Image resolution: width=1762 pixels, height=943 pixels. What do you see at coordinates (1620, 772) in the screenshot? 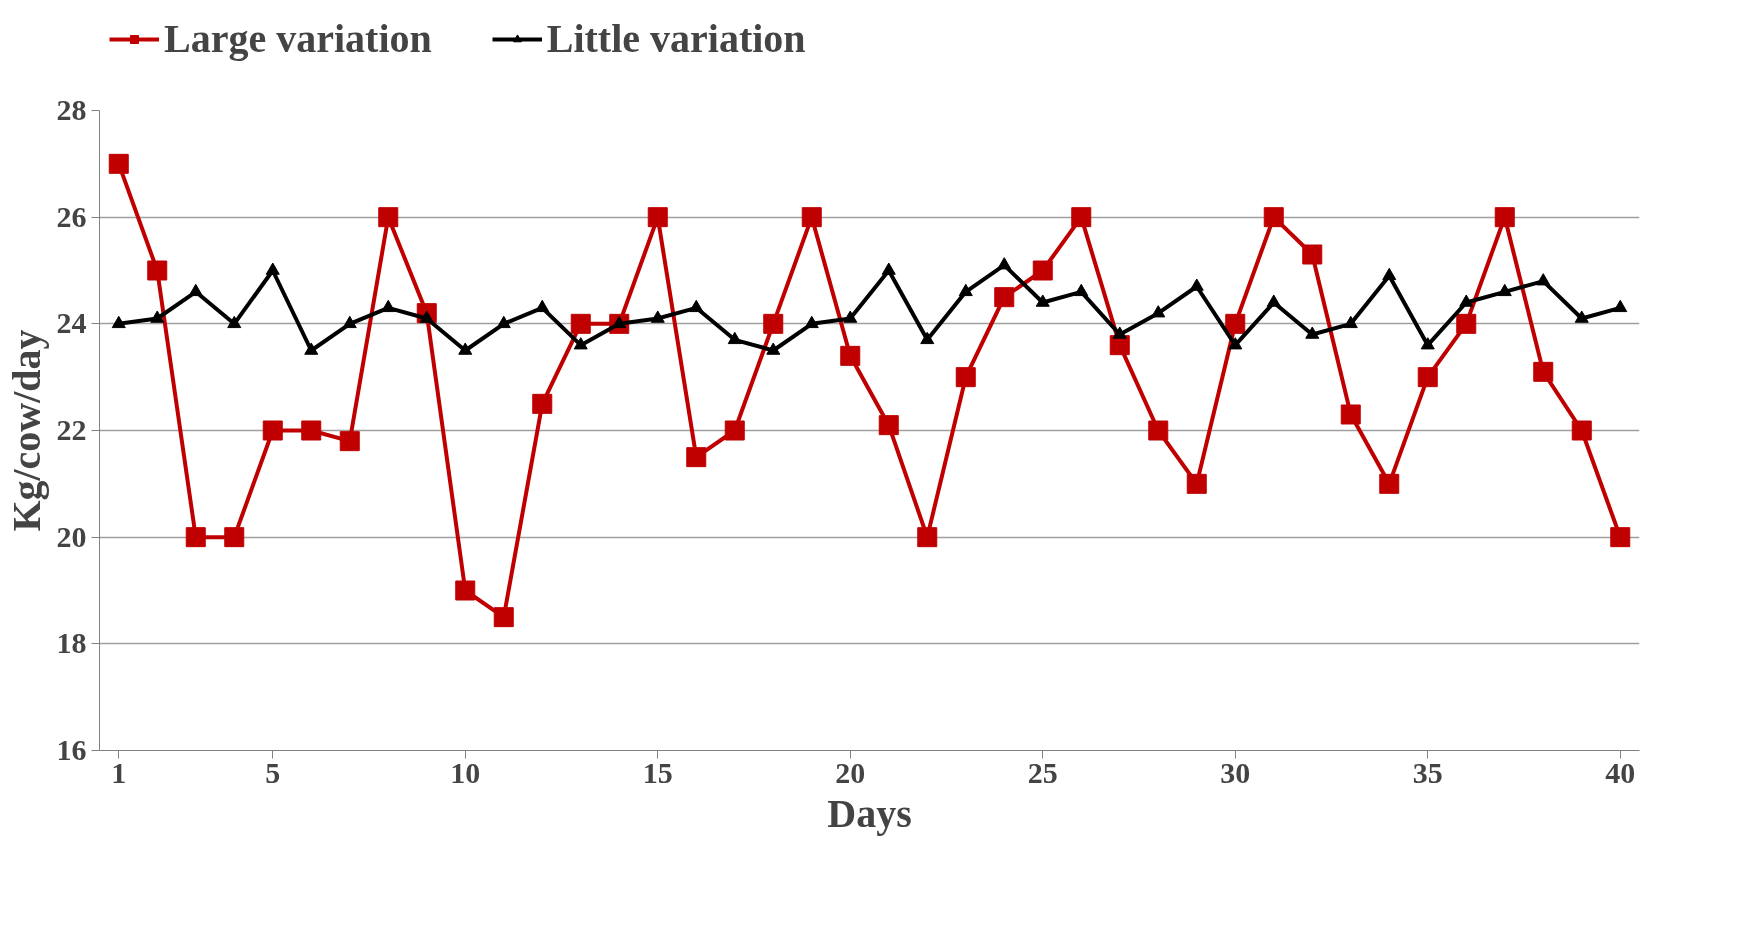
I see `x-tick-label: 40` at bounding box center [1620, 772].